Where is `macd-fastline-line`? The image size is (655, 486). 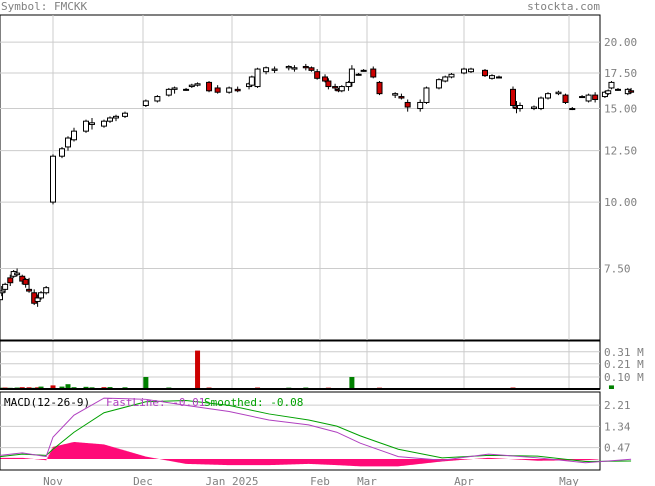
macd-fastline-line is located at coordinates (316, 430).